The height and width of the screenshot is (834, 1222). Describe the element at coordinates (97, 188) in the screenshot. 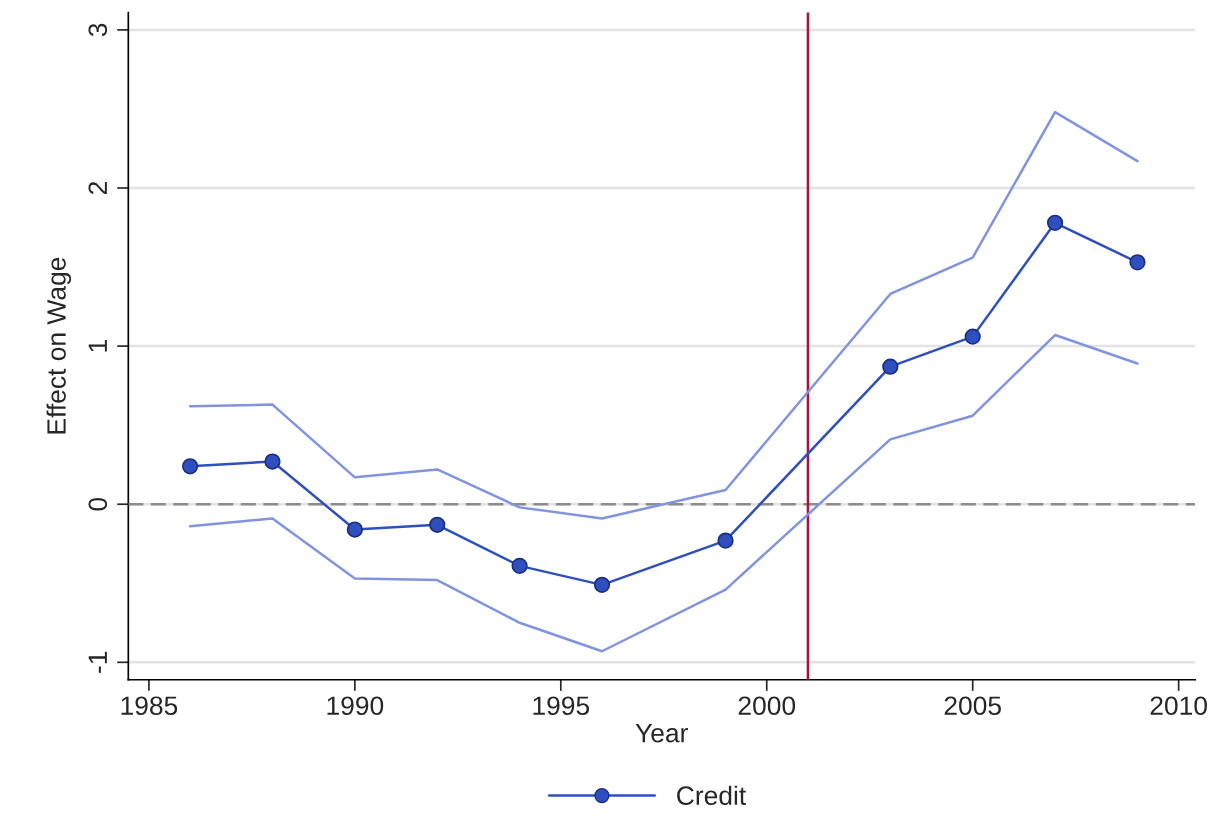

I see `y-tick-label: 2` at that location.